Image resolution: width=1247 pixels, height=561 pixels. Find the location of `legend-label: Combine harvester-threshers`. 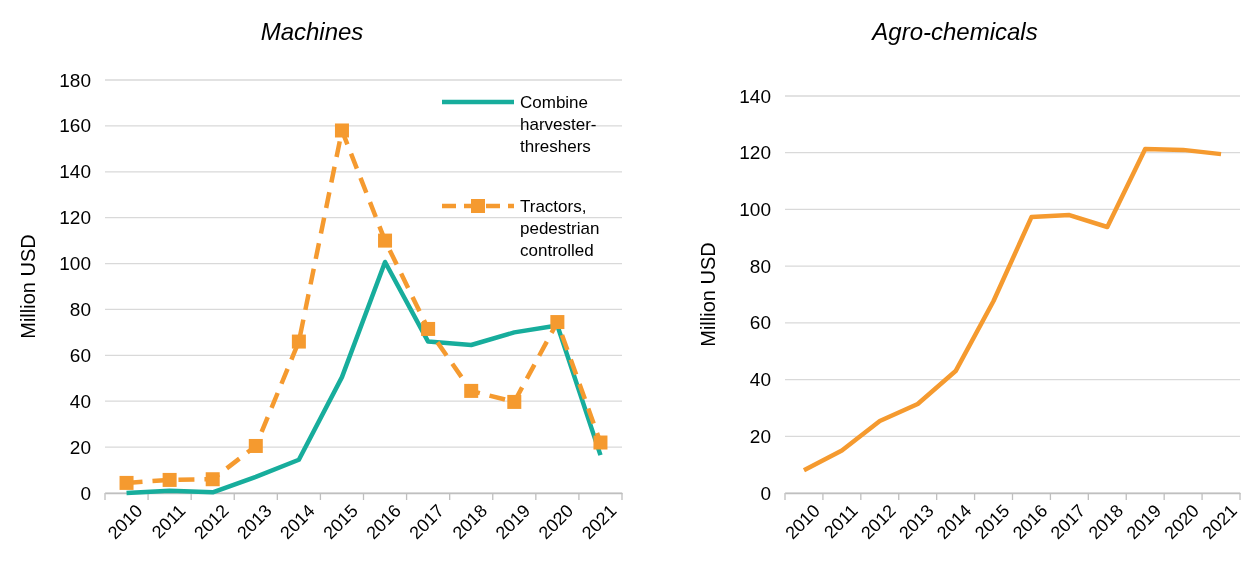

legend-label: Combine harvester-threshers is located at coordinates (558, 124).